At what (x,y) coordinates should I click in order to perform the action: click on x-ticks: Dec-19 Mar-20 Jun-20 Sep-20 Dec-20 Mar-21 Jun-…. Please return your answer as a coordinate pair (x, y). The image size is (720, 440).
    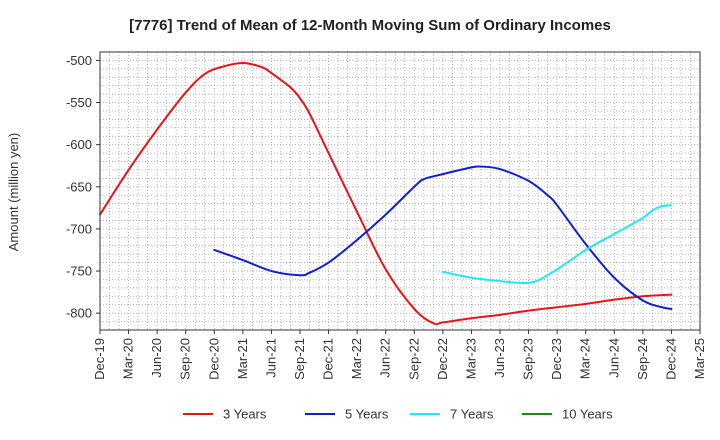
    Looking at the image, I should click on (399, 355).